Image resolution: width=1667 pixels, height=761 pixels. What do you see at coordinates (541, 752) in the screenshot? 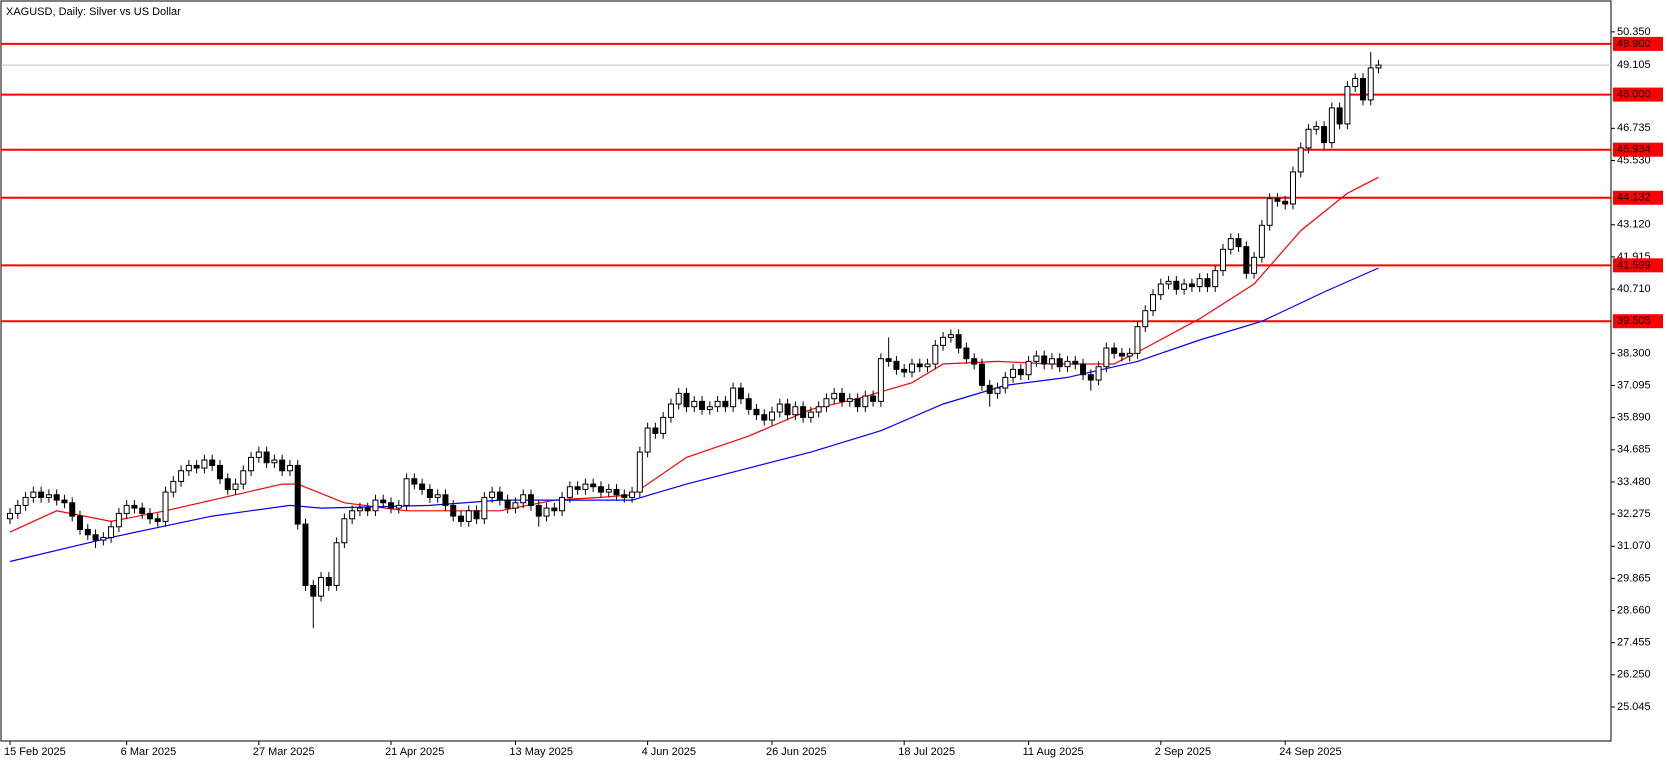
I see `x-tick-label: 13 May 2025` at bounding box center [541, 752].